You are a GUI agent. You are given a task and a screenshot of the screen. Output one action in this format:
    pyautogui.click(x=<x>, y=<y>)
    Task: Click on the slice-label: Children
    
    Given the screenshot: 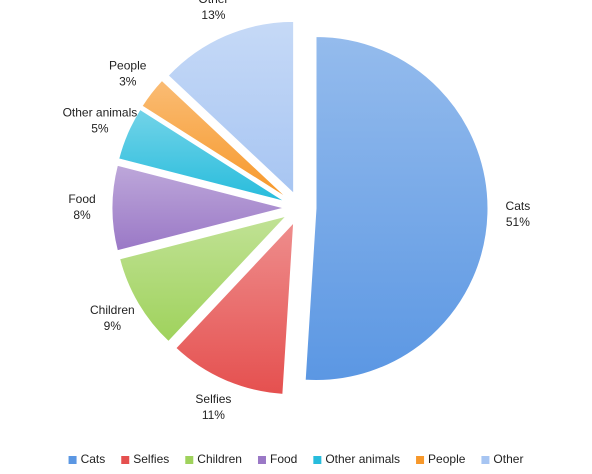 What is the action you would take?
    pyautogui.click(x=112, y=310)
    